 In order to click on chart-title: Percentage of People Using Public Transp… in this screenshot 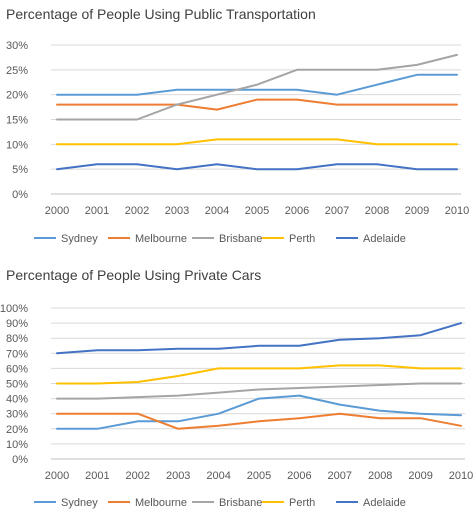, I will do `click(161, 14)`.